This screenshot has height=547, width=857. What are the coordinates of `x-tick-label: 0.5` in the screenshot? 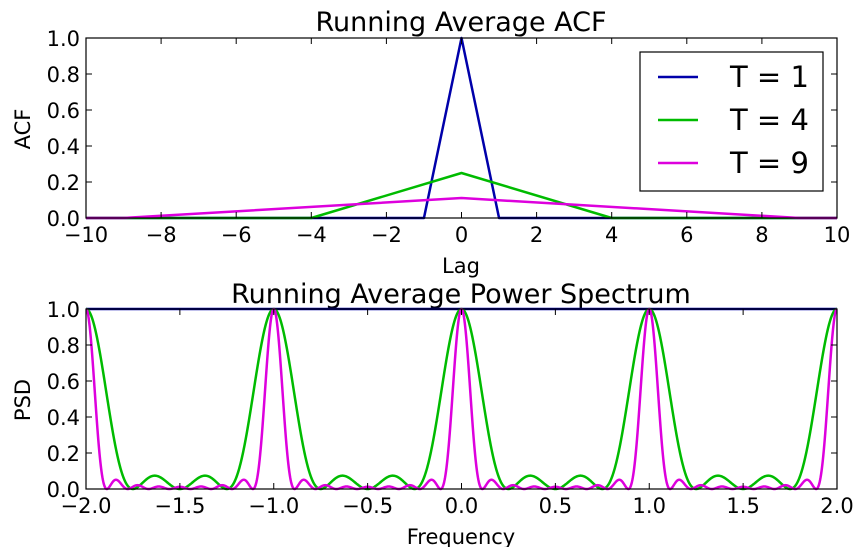 It's located at (555, 506).